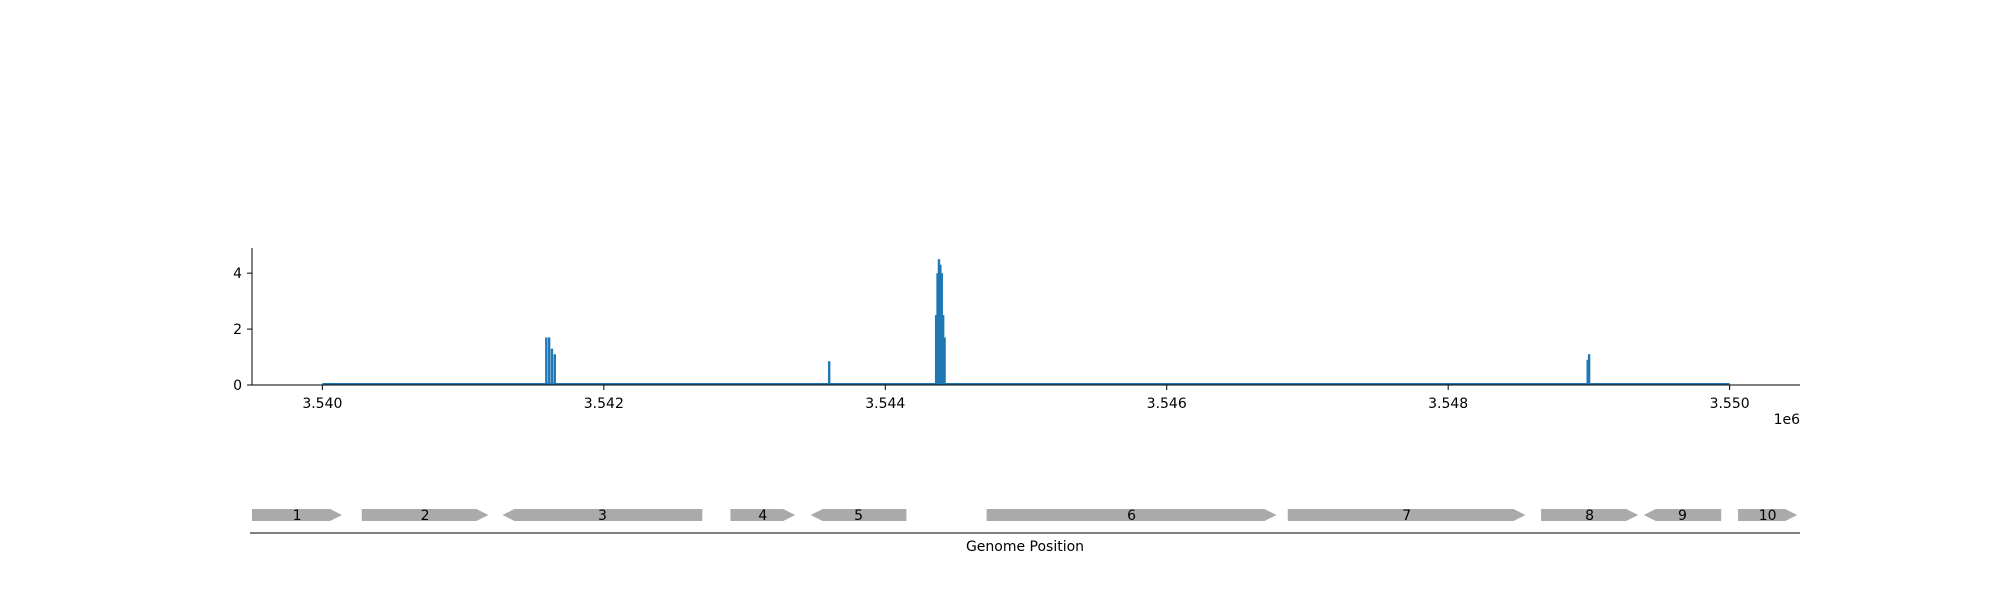 This screenshot has height=600, width=2000. Describe the element at coordinates (1448, 404) in the screenshot. I see `x-tick-label: 3.548` at that location.